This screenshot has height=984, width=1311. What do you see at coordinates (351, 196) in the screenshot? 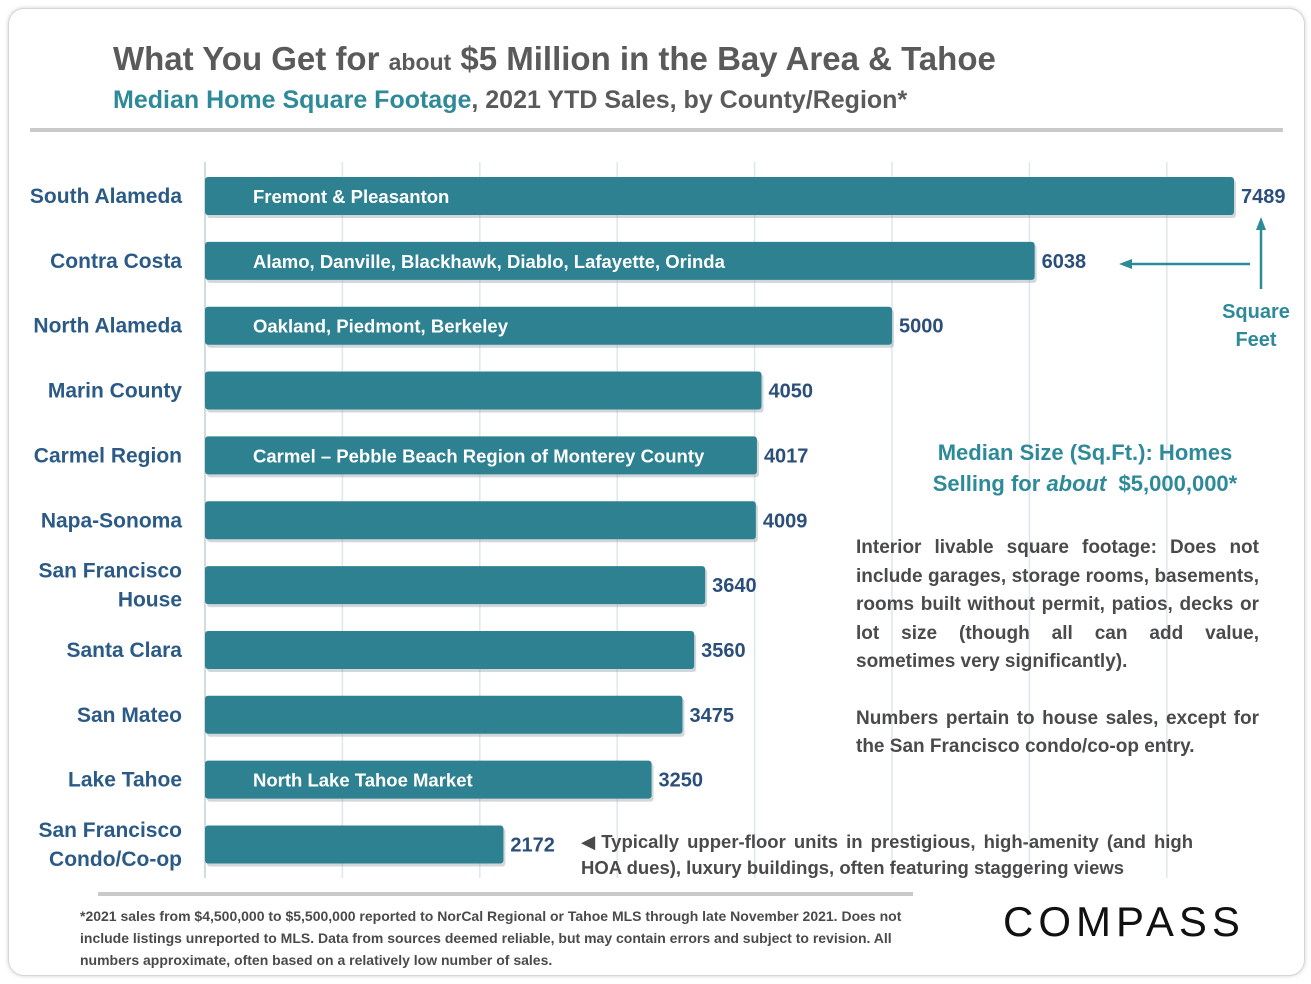
I see `bar-inner-label: Fremont & Pleasanton` at bounding box center [351, 196].